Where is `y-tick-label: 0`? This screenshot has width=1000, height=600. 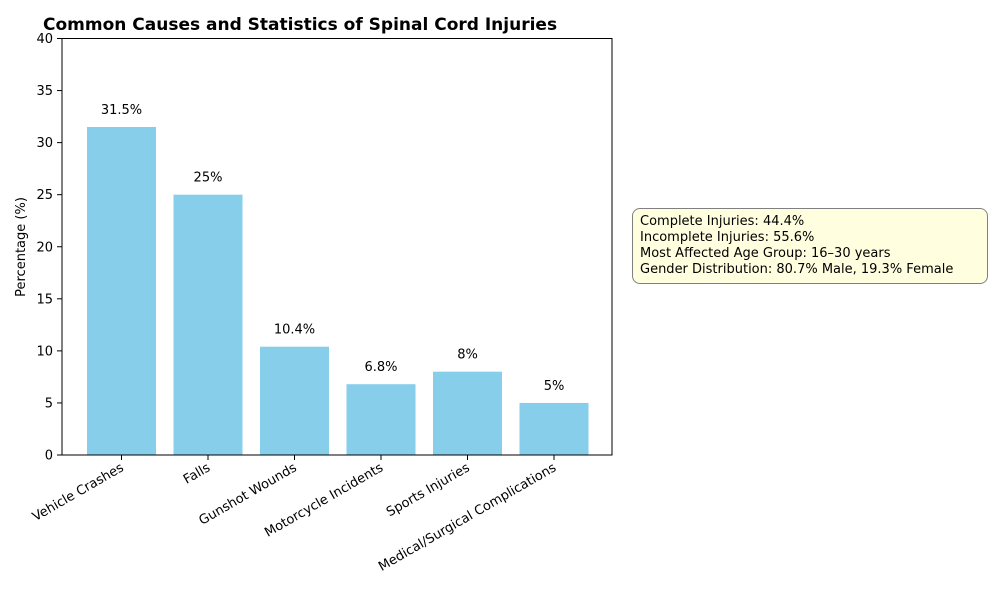
y-tick-label: 0 is located at coordinates (49, 456).